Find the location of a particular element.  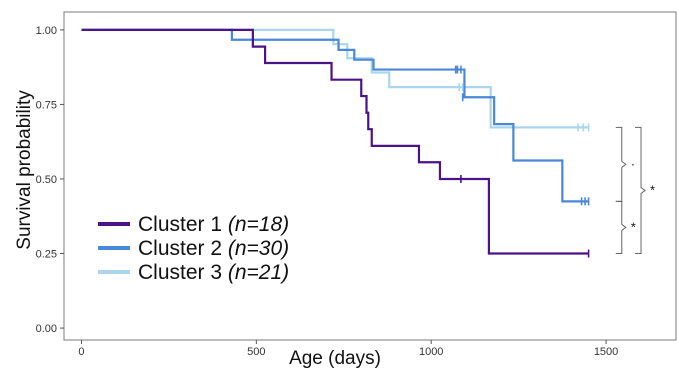

y-axis-title: Survival probability is located at coordinates (24, 170).